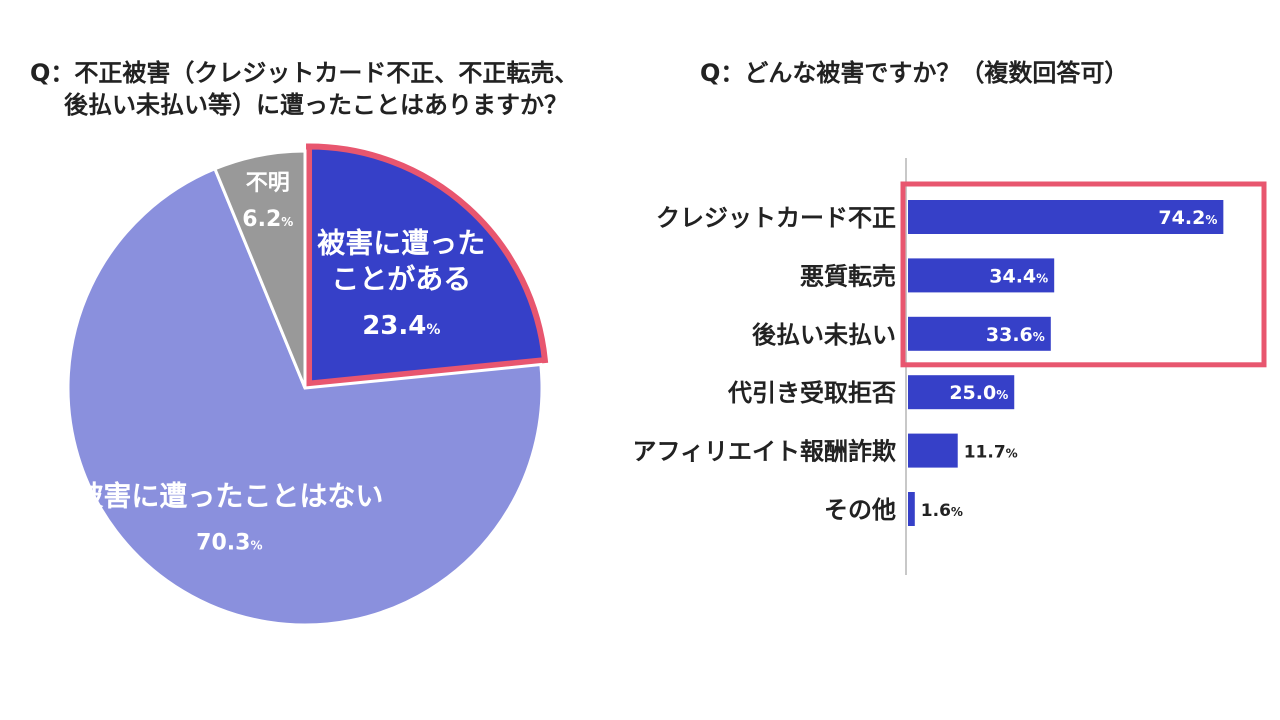 The height and width of the screenshot is (720, 1280). What do you see at coordinates (229, 543) in the screenshot?
I see `pie-value-1: 70.3%` at bounding box center [229, 543].